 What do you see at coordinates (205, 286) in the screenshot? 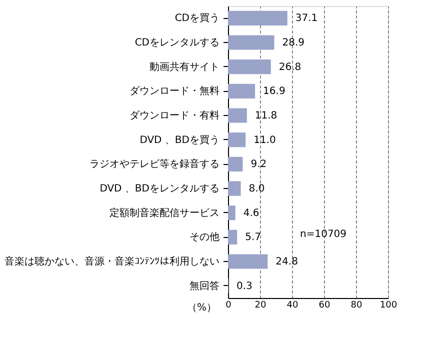
I see `y-tick-label: 無回答` at bounding box center [205, 286].